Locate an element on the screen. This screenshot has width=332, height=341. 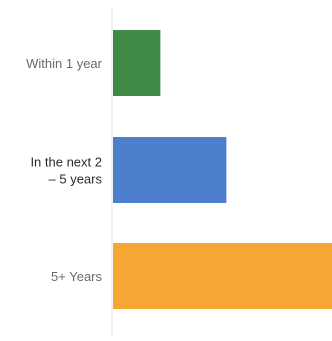
category-label-3: 5+ Years is located at coordinates (76, 276).